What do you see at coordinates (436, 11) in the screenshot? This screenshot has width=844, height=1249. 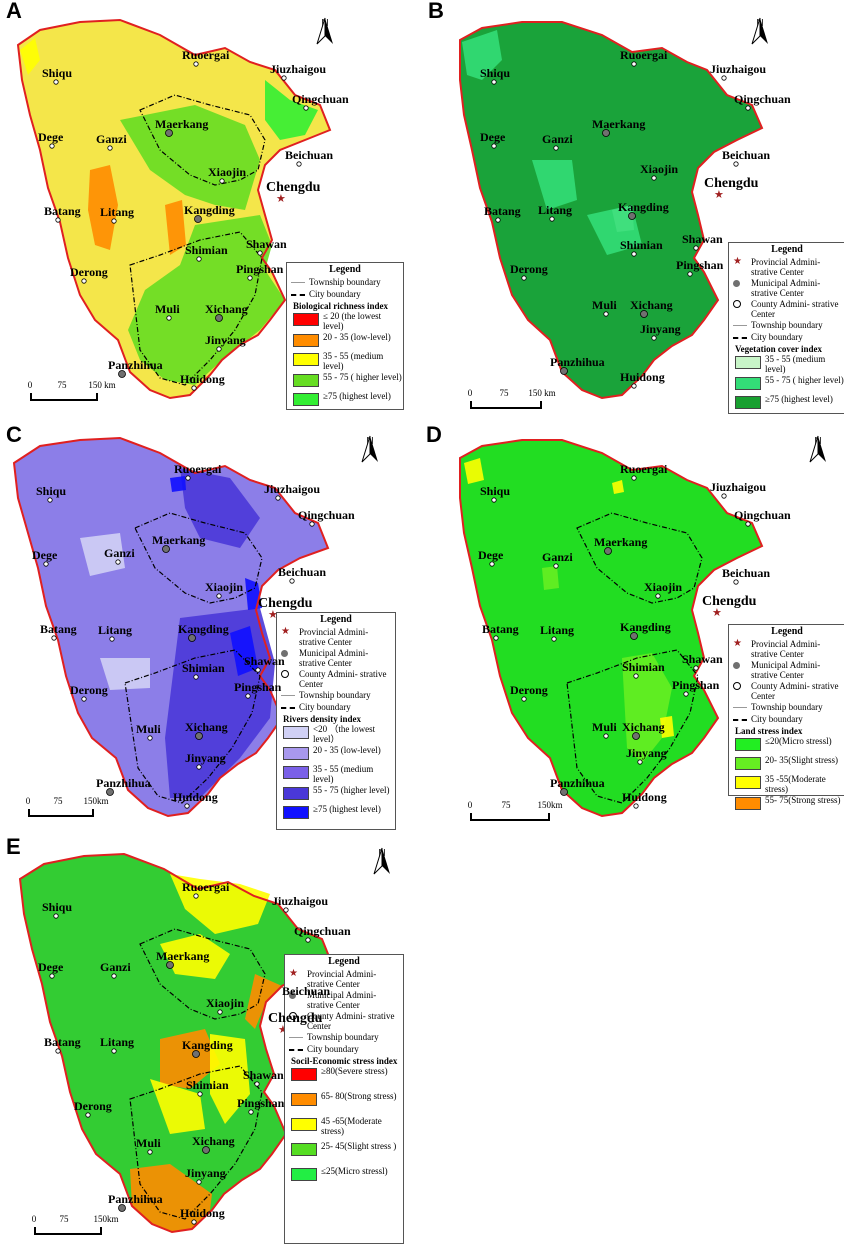 I see `panel-letter: B` at bounding box center [436, 11].